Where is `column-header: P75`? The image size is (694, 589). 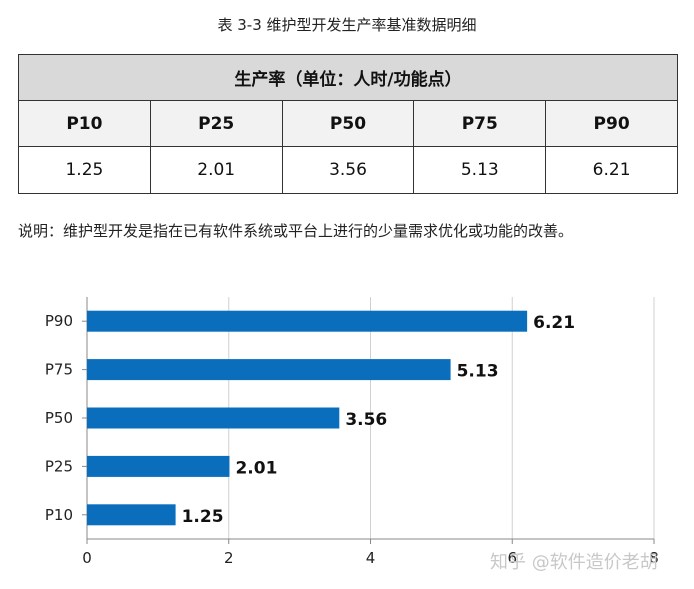
column-header: P75 is located at coordinates (480, 123).